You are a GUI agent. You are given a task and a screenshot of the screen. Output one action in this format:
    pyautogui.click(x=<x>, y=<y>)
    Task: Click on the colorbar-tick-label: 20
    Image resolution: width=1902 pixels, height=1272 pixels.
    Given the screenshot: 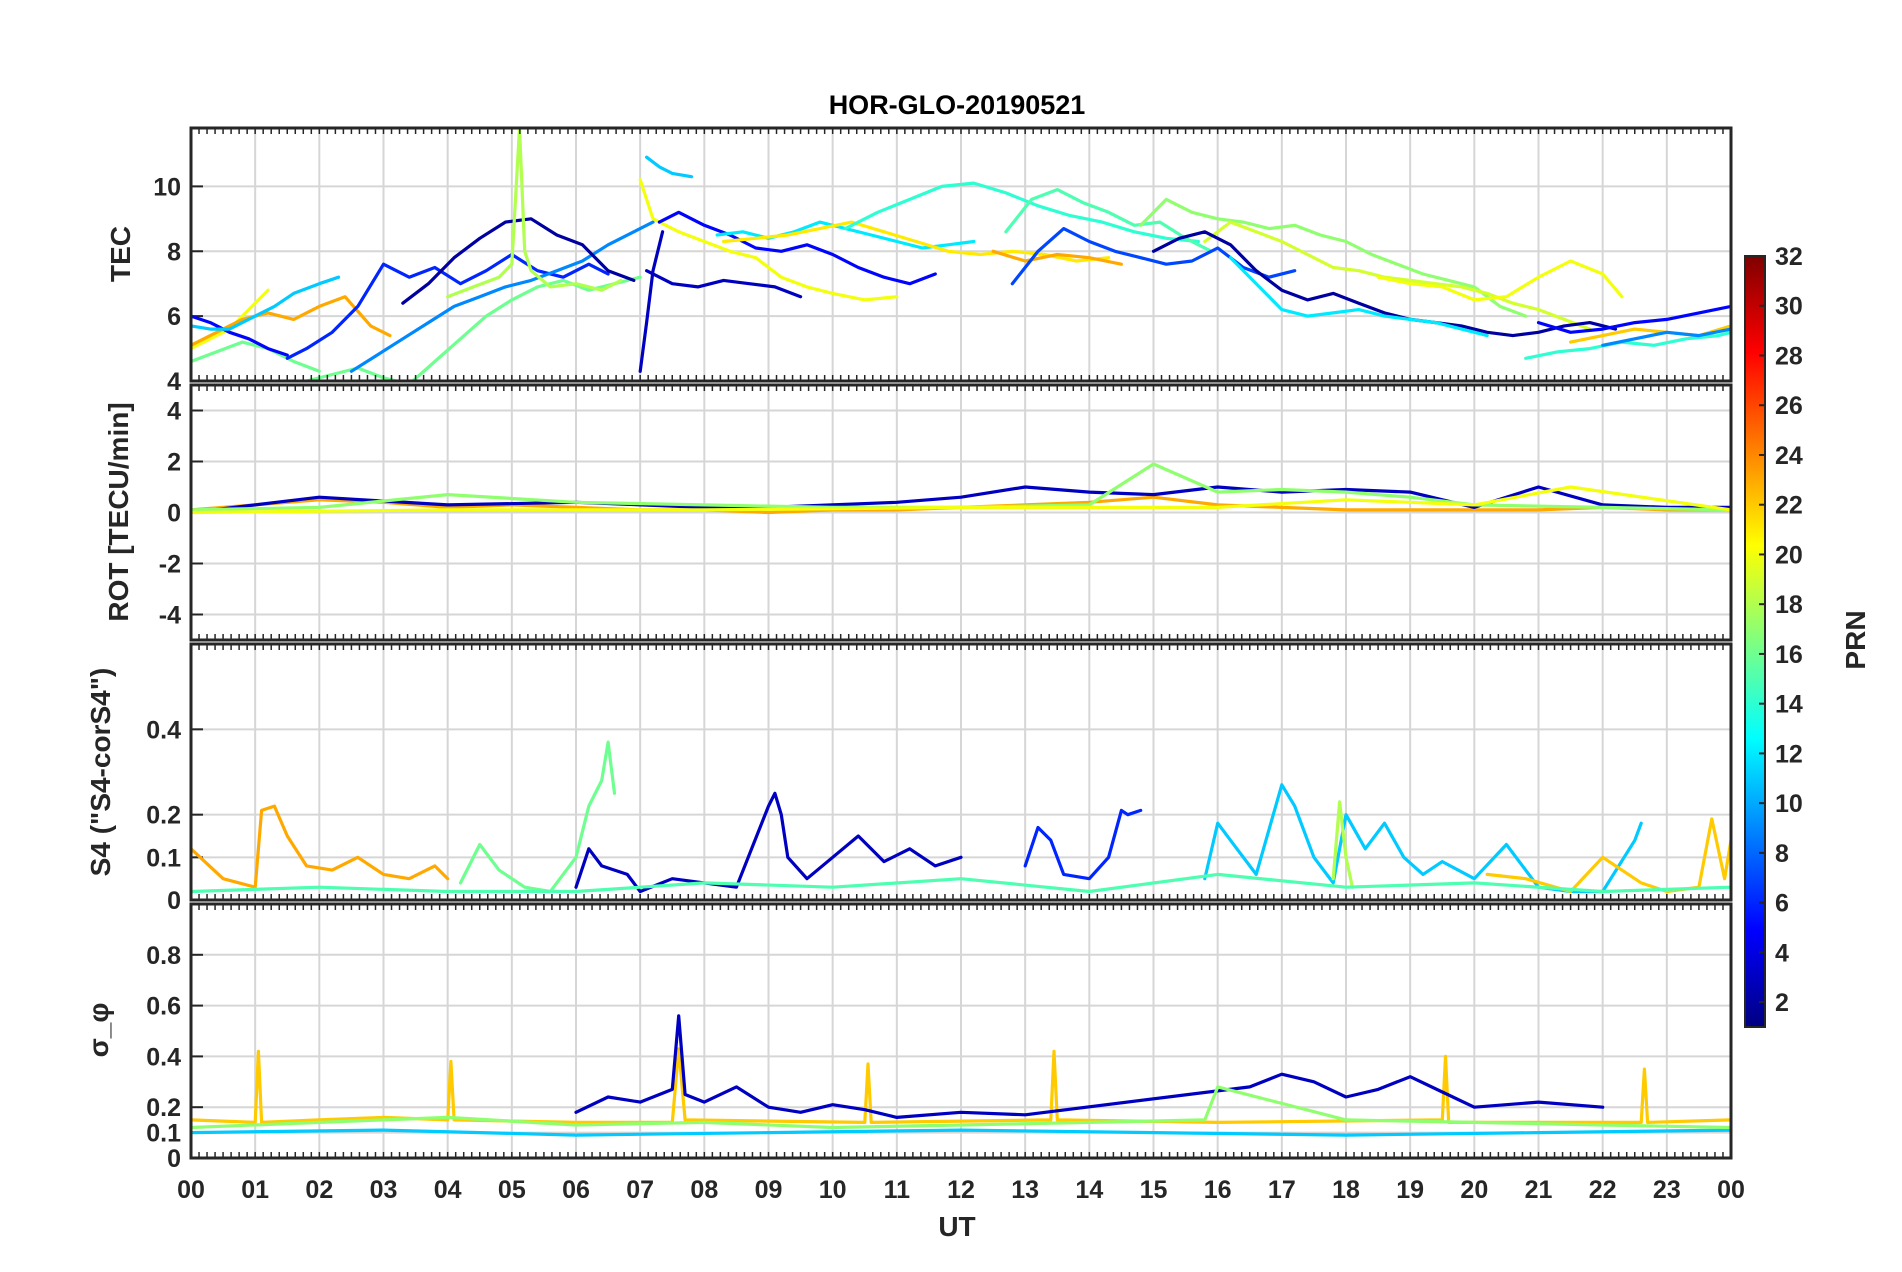 What is the action you would take?
    pyautogui.click(x=1789, y=555)
    